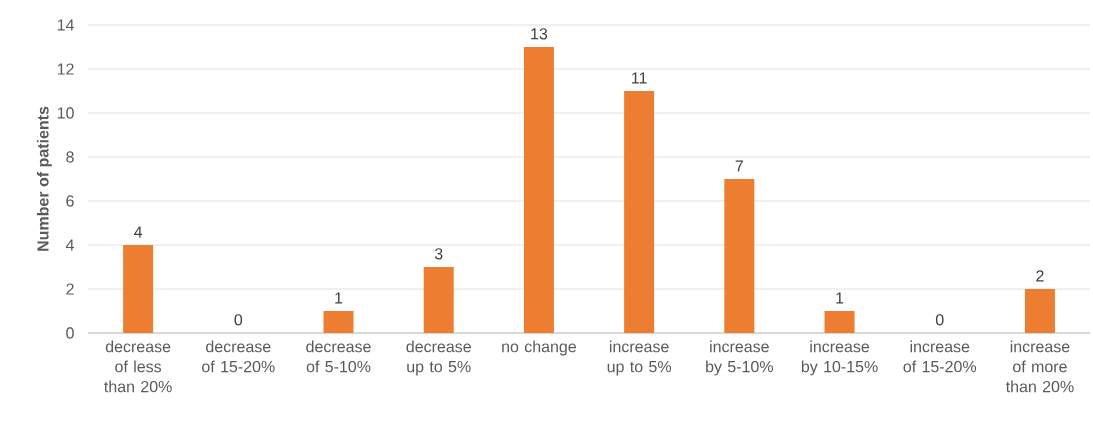  I want to click on y-tick-label: 12, so click(65, 69).